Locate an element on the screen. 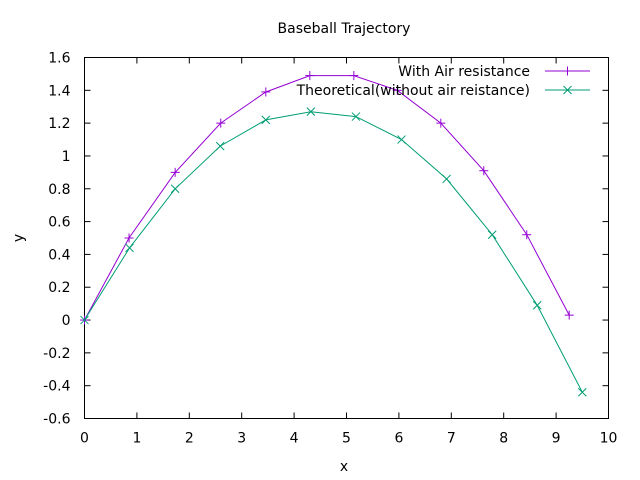 This screenshot has height=480, width=640. x-tick-label: 4 is located at coordinates (294, 439).